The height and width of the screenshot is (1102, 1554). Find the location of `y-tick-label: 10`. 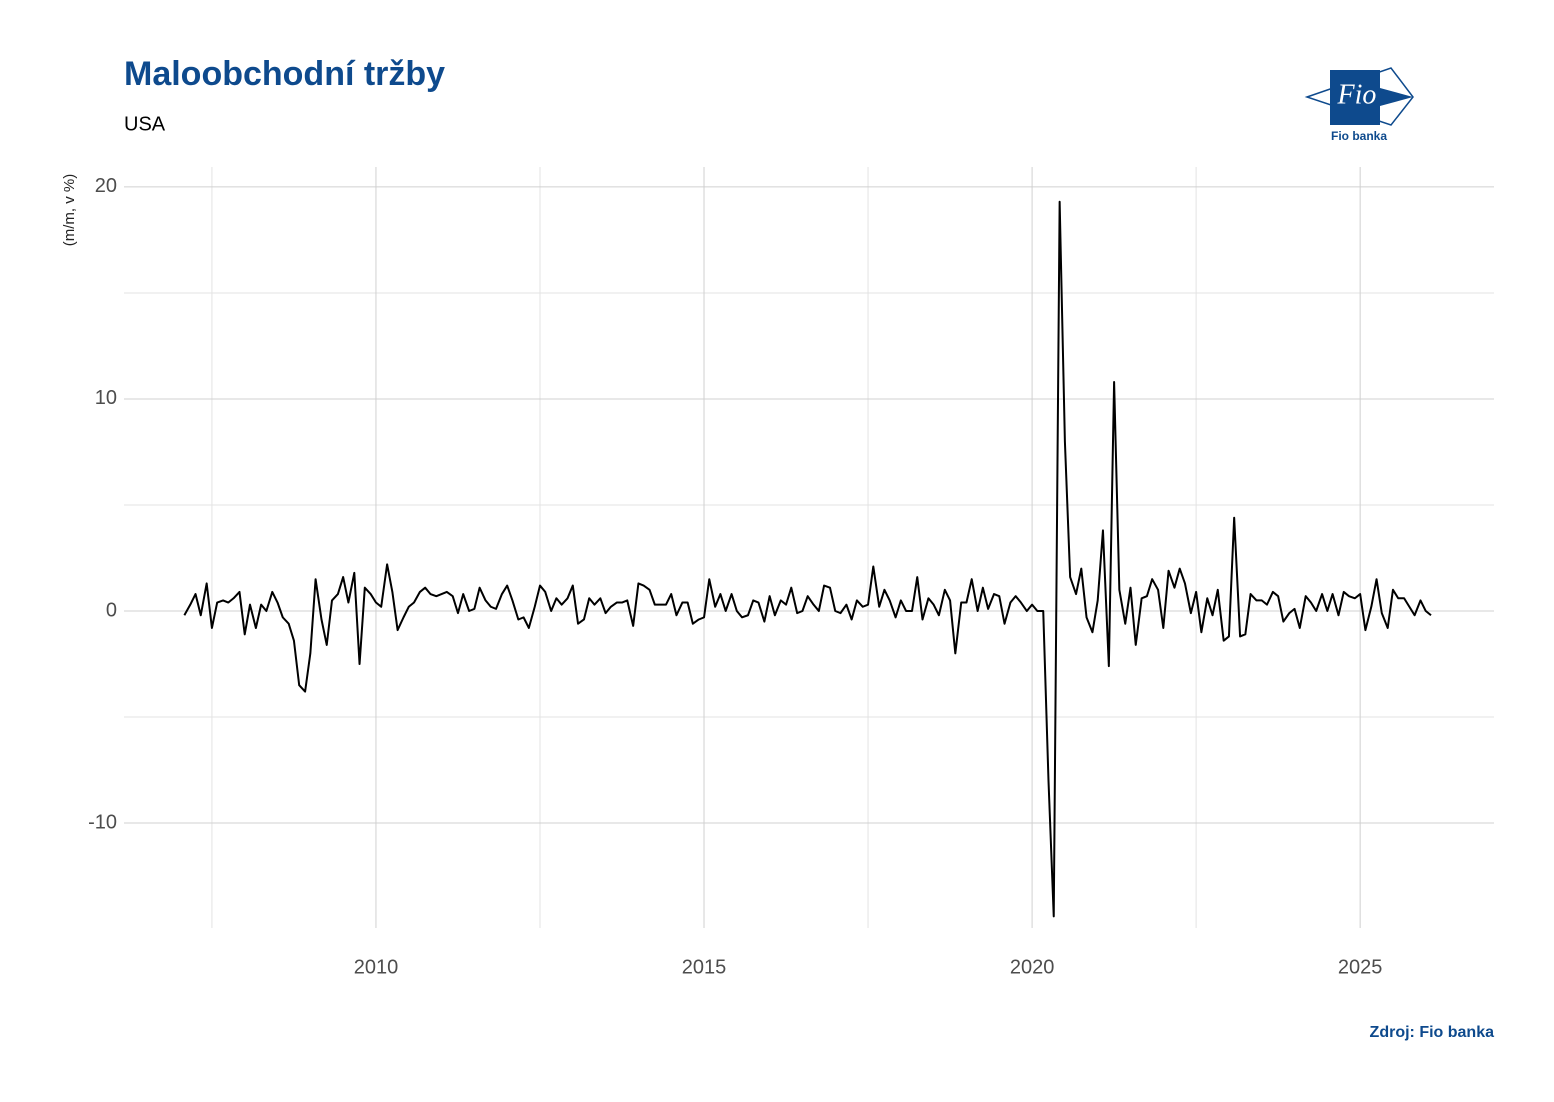

y-tick-label: 10 is located at coordinates (106, 398).